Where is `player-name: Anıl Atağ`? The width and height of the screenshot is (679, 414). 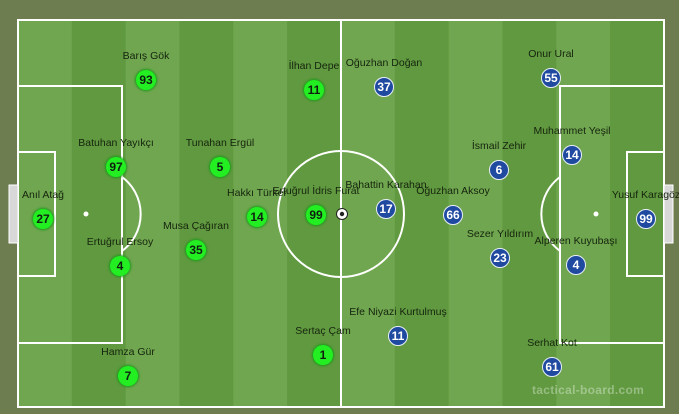 player-name: Anıl Atağ is located at coordinates (43, 195).